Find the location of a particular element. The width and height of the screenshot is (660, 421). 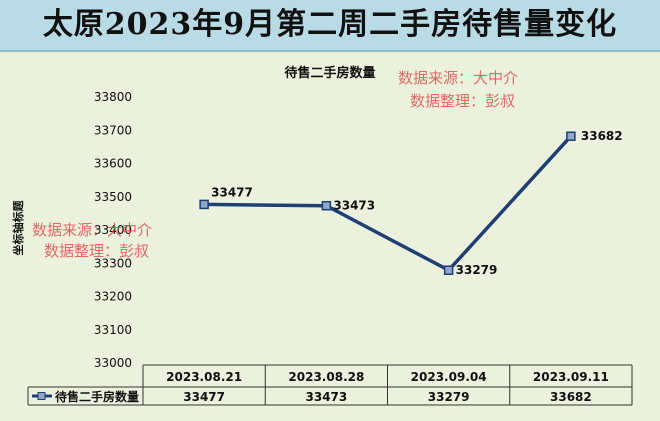

data-label: 33279 is located at coordinates (477, 270).